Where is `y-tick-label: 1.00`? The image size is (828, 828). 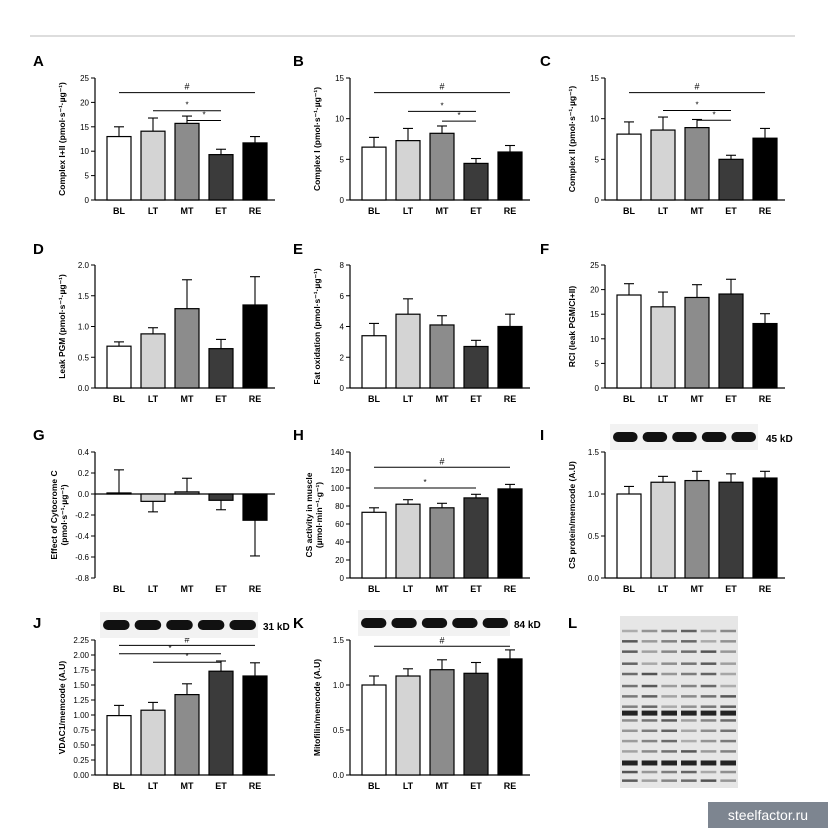 y-tick-label: 1.00 is located at coordinates (81, 715).